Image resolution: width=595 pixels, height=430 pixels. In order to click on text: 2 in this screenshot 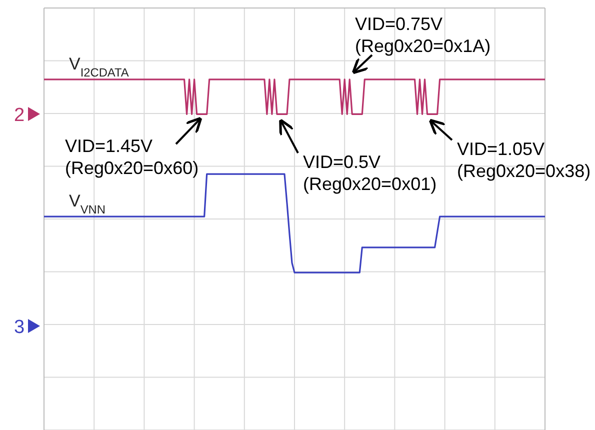, I will do `click(19, 115)`.